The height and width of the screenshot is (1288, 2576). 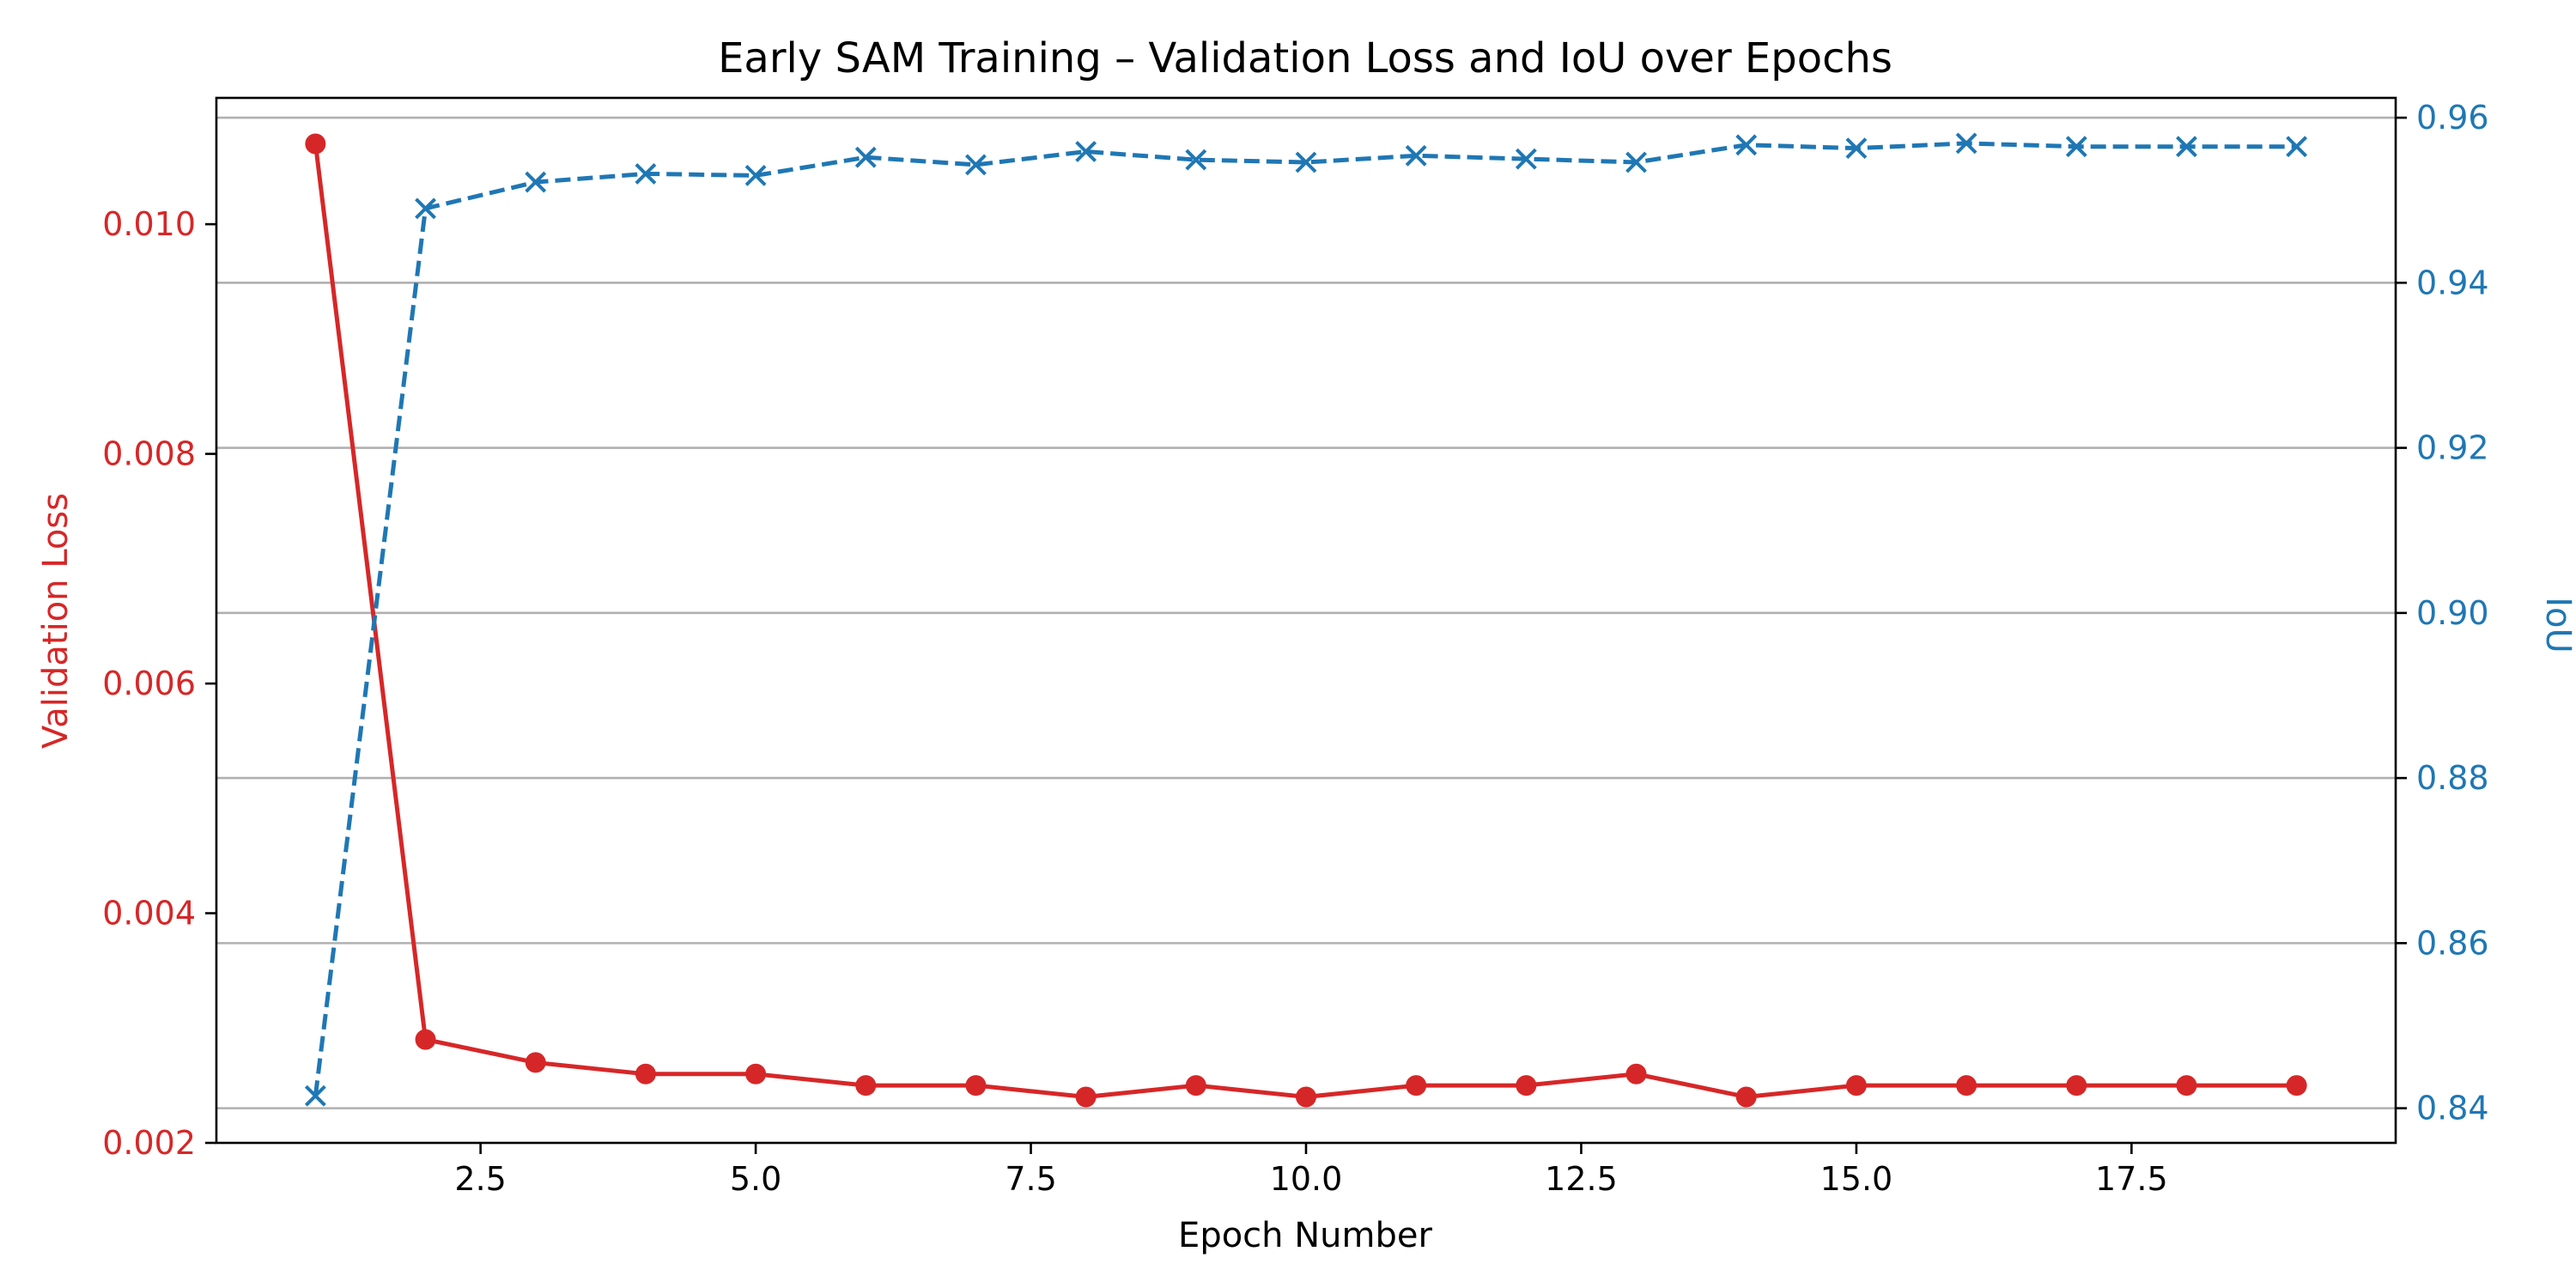 What do you see at coordinates (2452, 778) in the screenshot?
I see `y-right-tick-label: 0.88` at bounding box center [2452, 778].